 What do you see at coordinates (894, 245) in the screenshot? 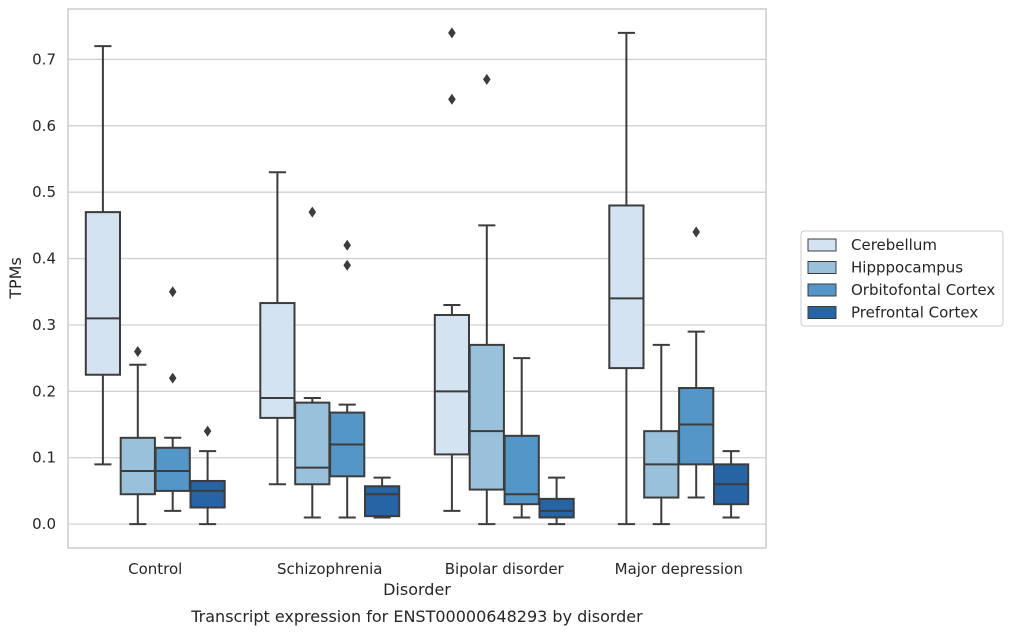
I see `legend-label: Cerebellum` at bounding box center [894, 245].